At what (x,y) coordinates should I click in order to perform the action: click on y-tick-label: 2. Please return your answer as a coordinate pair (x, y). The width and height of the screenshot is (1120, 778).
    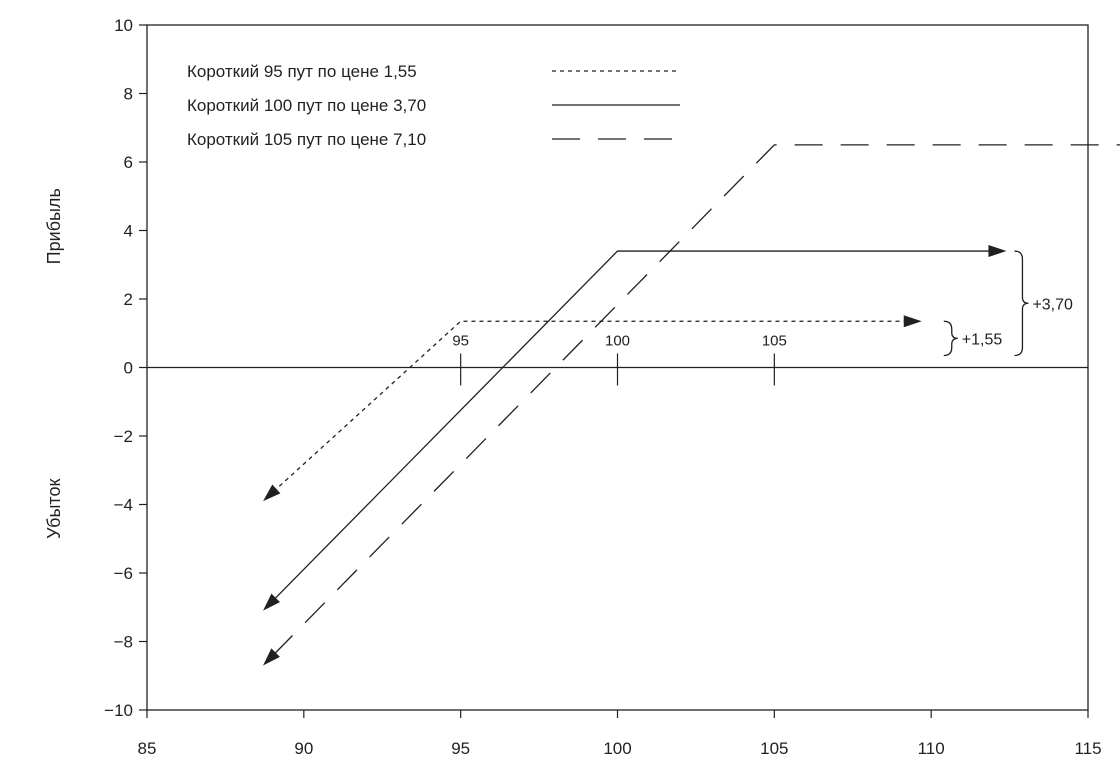
    Looking at the image, I should click on (128, 299).